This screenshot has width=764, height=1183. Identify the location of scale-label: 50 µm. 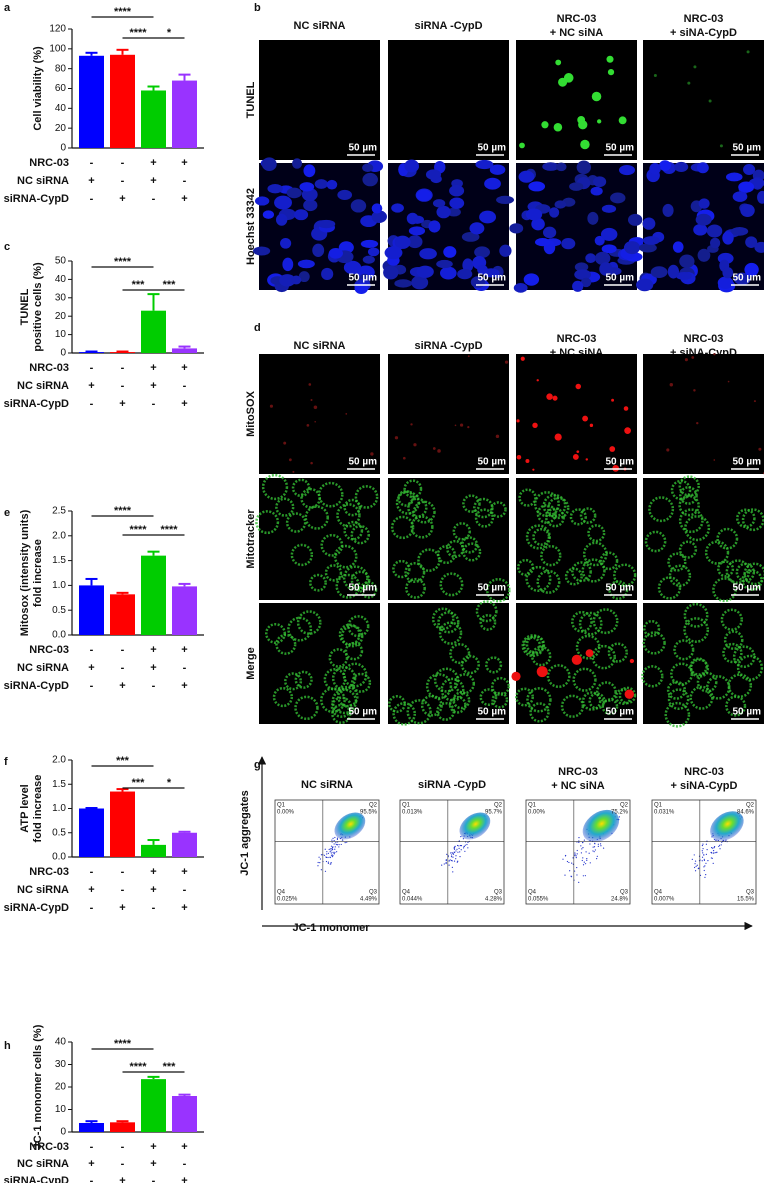
(362, 588).